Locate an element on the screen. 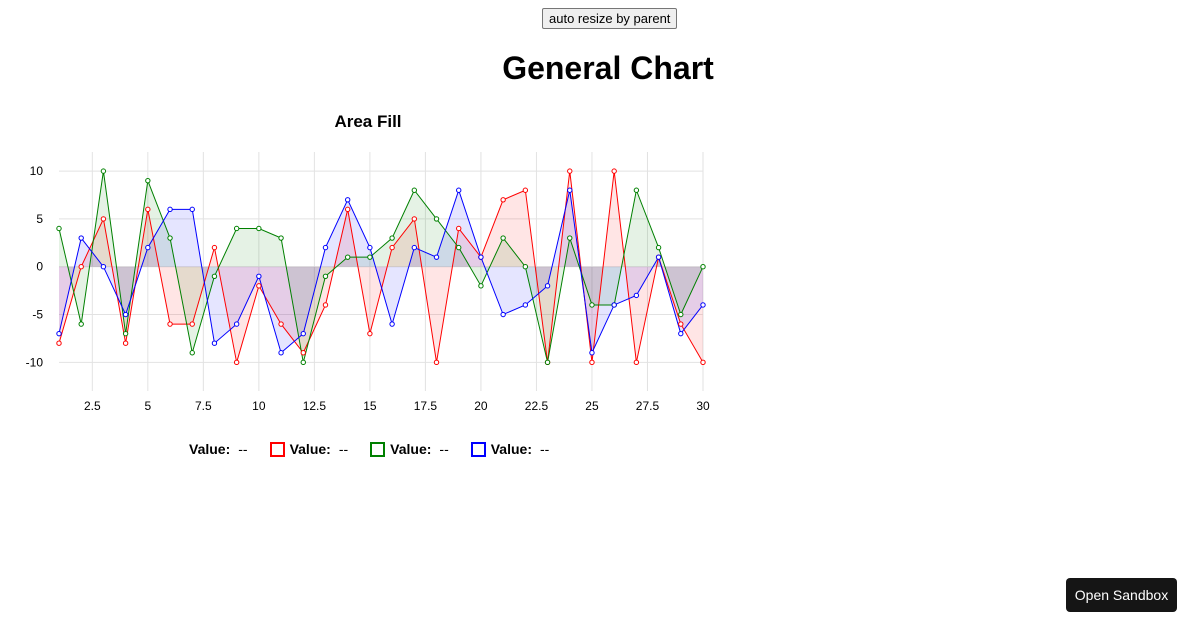 This screenshot has width=1200, height=630. open-sandbox-button: Open Sandbox is located at coordinates (1121, 595).